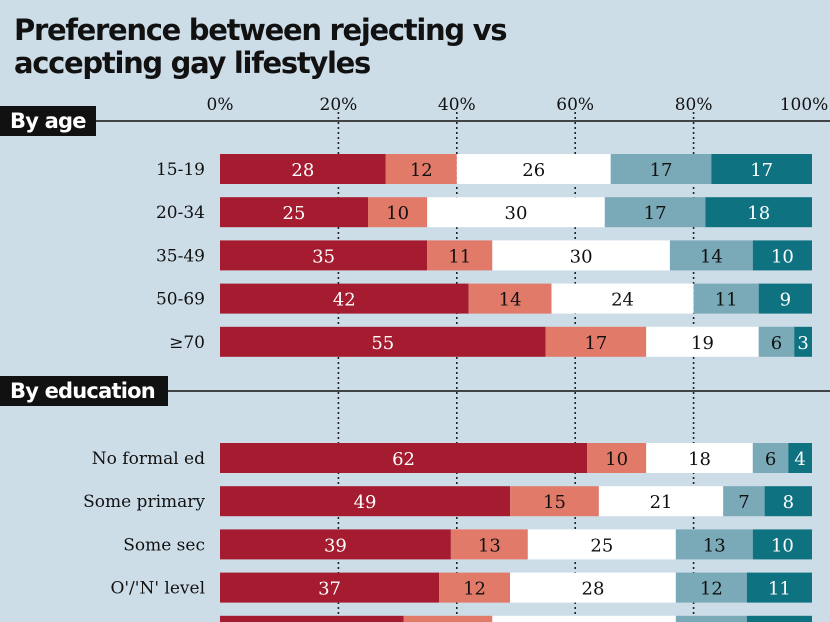 Image resolution: width=830 pixels, height=622 pixels. I want to click on data-label: 24, so click(622, 300).